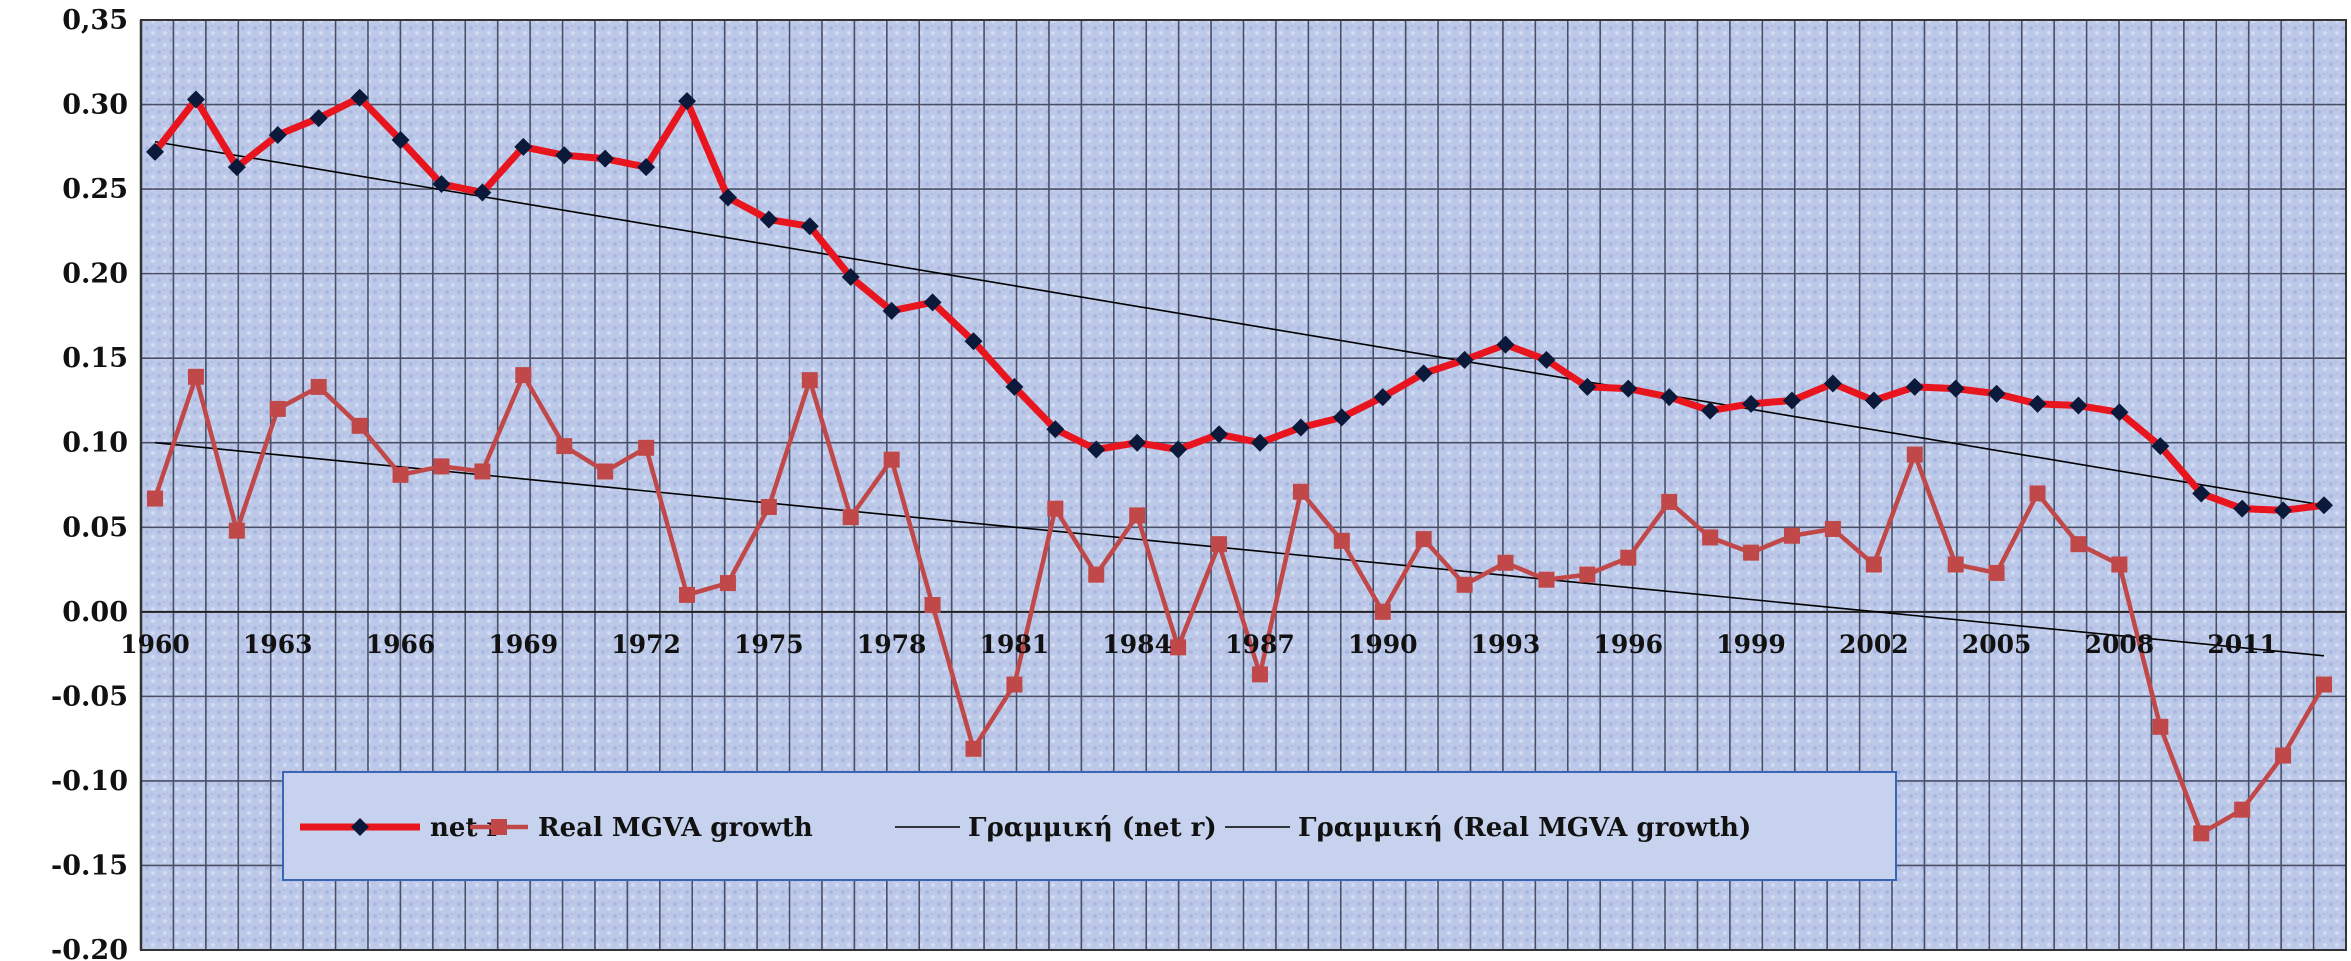 The width and height of the screenshot is (2351, 961). What do you see at coordinates (2120, 644) in the screenshot?
I see `x-tick-label: 2008` at bounding box center [2120, 644].